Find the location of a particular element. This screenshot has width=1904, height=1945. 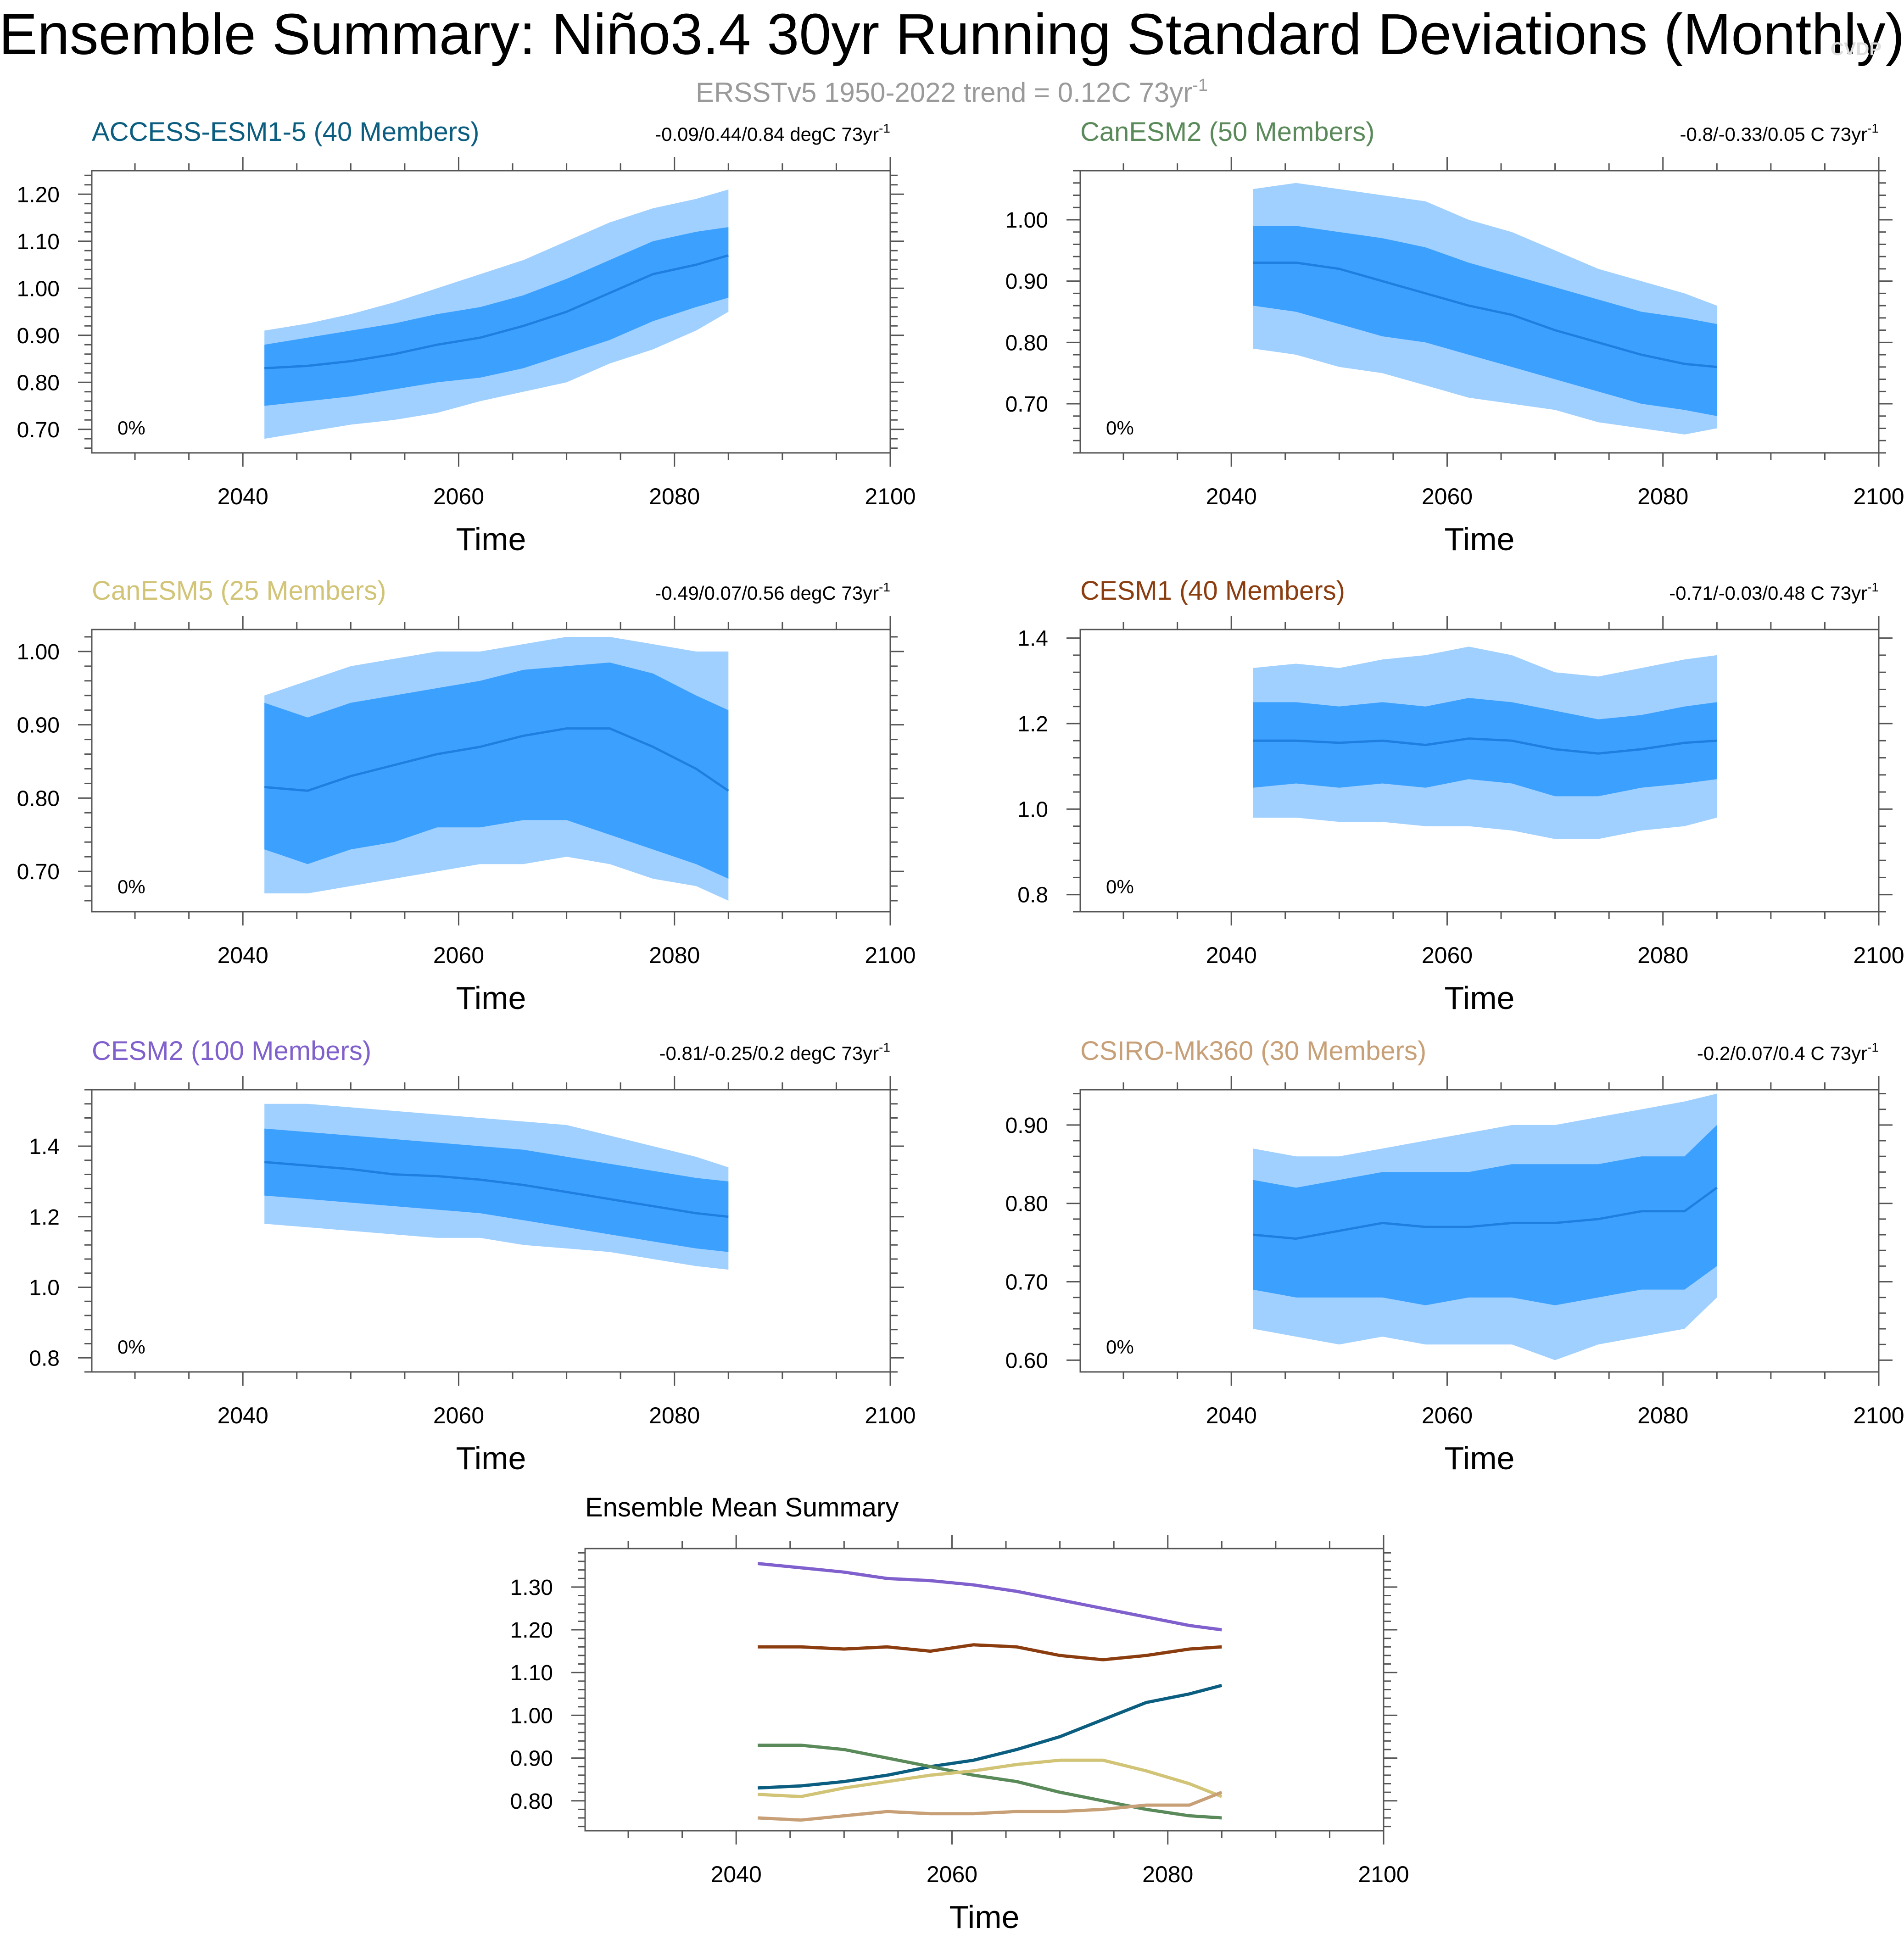

series-line-canesm2 is located at coordinates (990, 1782).